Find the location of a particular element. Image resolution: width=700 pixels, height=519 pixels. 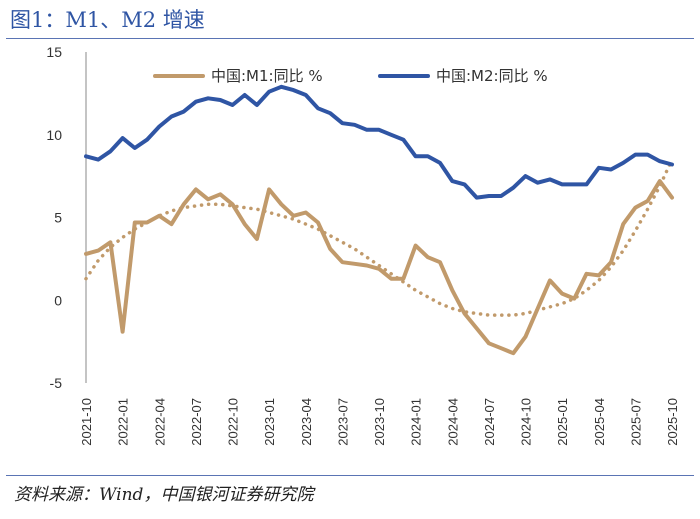

legend-m2-label: 中国:M2:同比 % is located at coordinates (492, 76).